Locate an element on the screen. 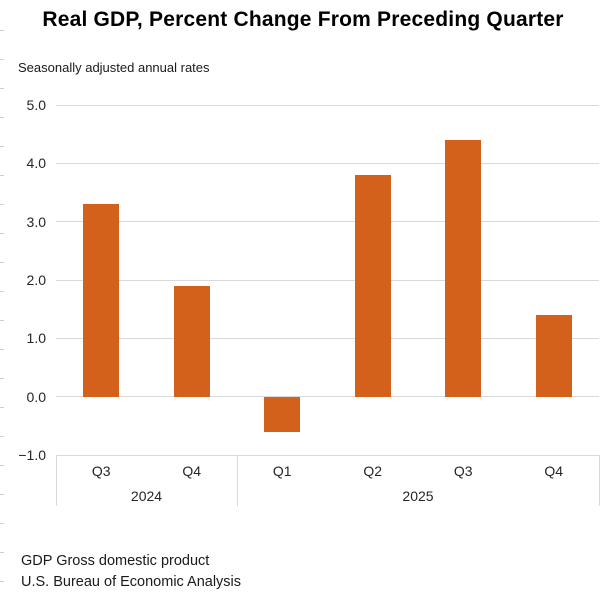 This screenshot has width=606, height=598. x-axis-quarter-label-3: Q2 is located at coordinates (373, 471).